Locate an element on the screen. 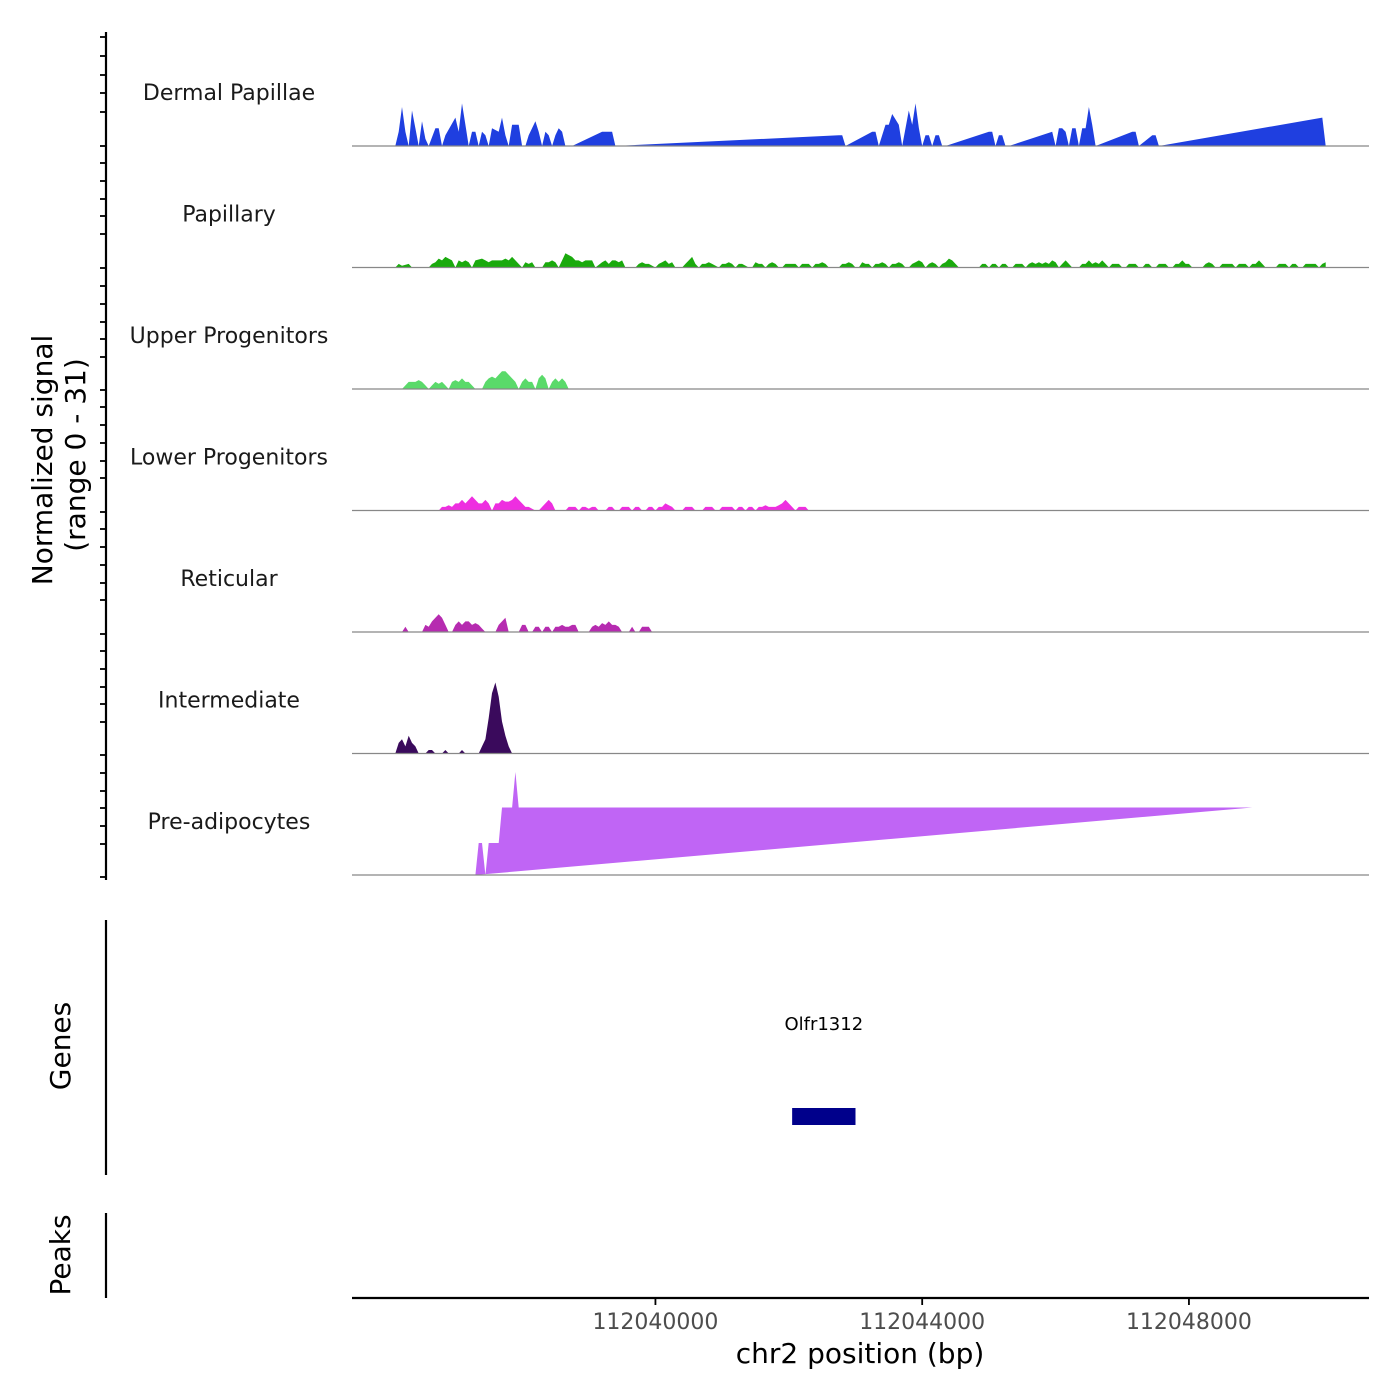 The width and height of the screenshot is (1400, 1400). gene-body is located at coordinates (824, 1116).